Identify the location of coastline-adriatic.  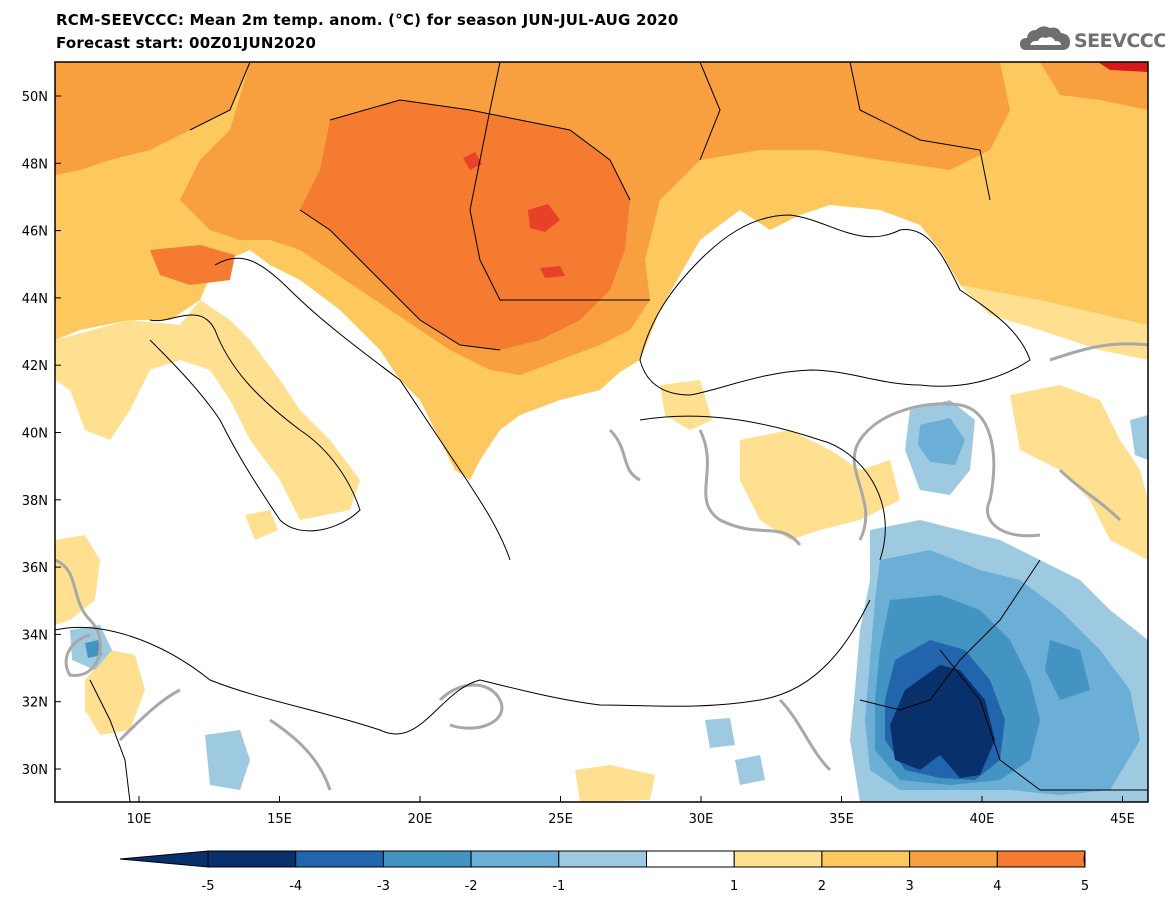
(362, 409).